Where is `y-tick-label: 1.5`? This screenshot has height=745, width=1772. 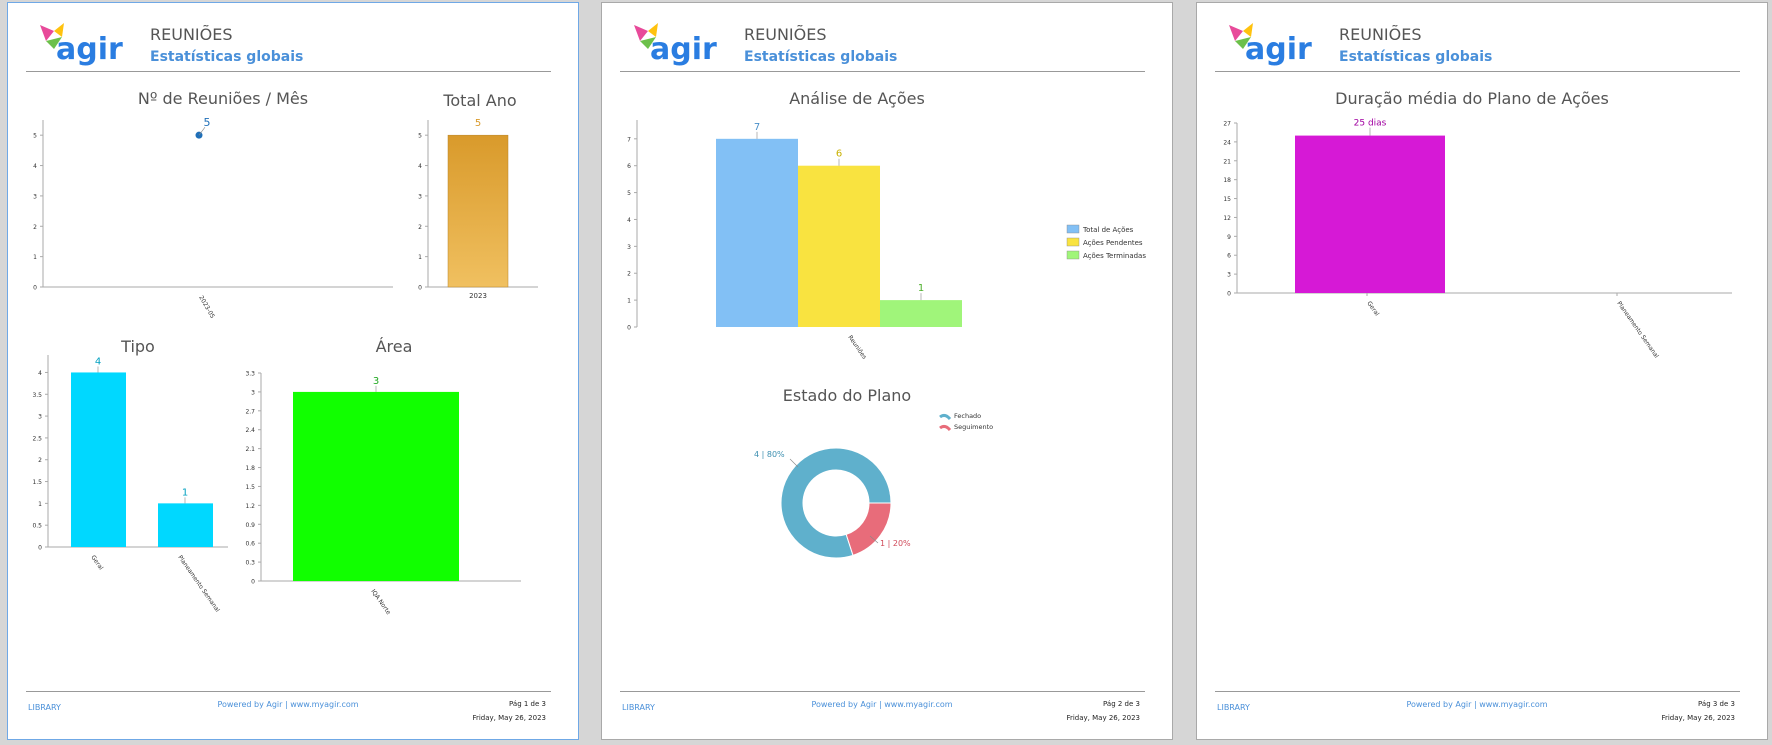 y-tick-label: 1.5 is located at coordinates (250, 487).